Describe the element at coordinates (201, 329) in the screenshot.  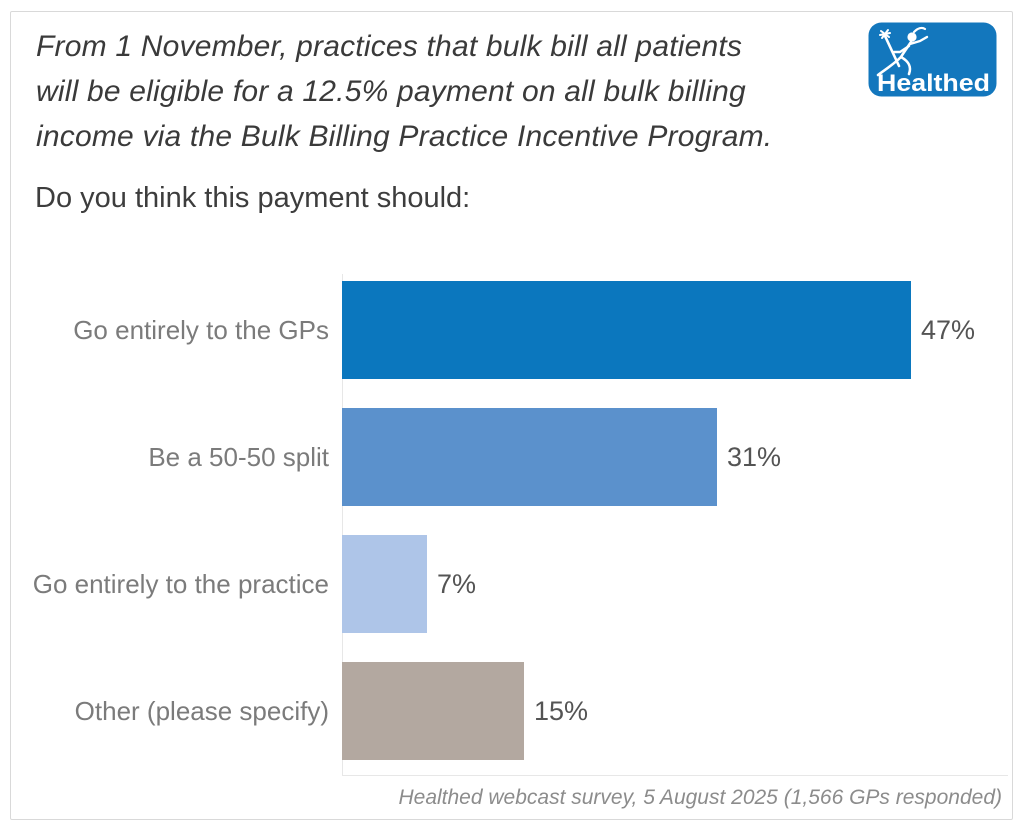
I see `category-label: Go entirely to the GPs` at that location.